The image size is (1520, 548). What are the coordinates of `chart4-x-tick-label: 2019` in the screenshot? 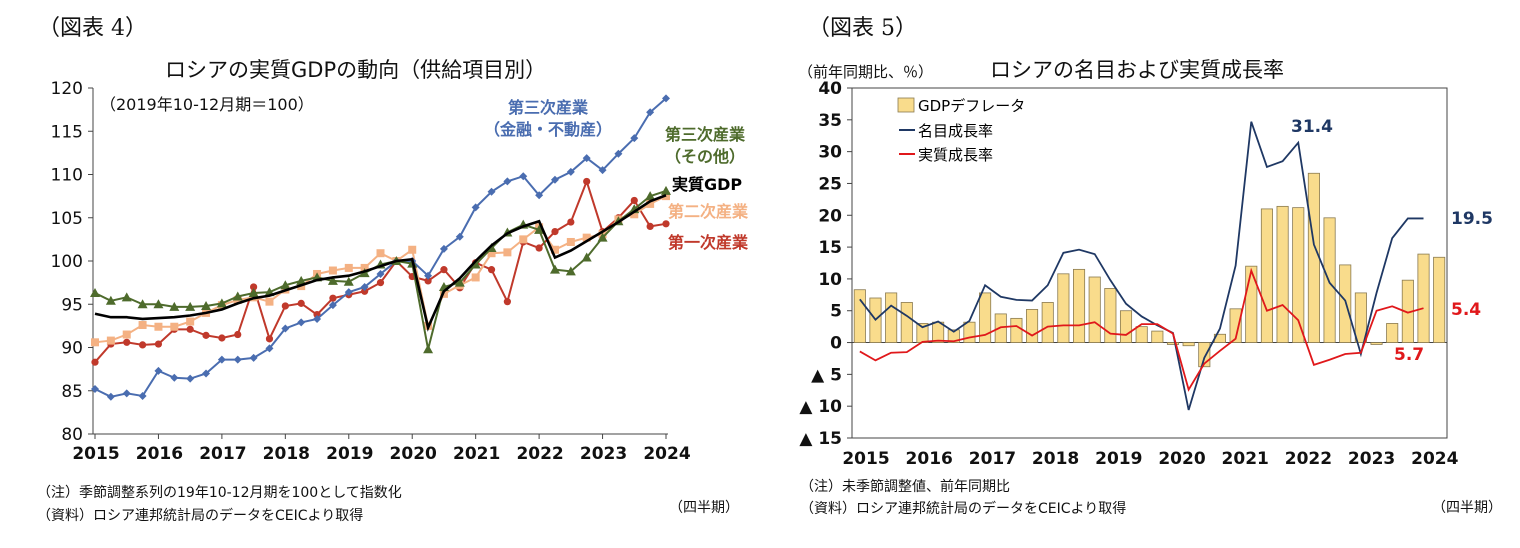 It's located at (349, 454).